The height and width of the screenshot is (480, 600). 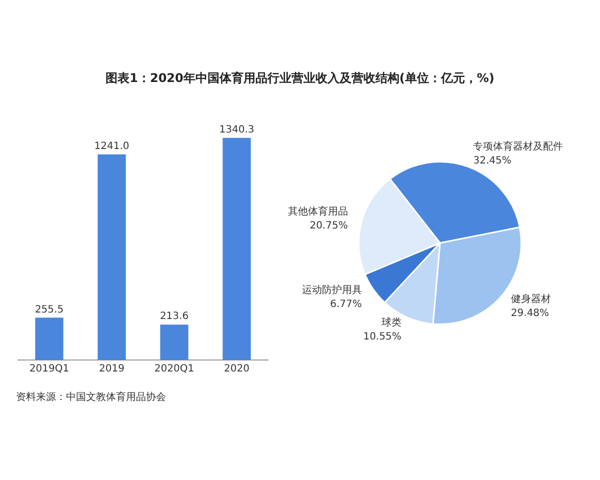 What do you see at coordinates (300, 78) in the screenshot?
I see `text: 图表1：2020年中国体育用品行业营业收入及营收结构(单位：亿元，%)` at bounding box center [300, 78].